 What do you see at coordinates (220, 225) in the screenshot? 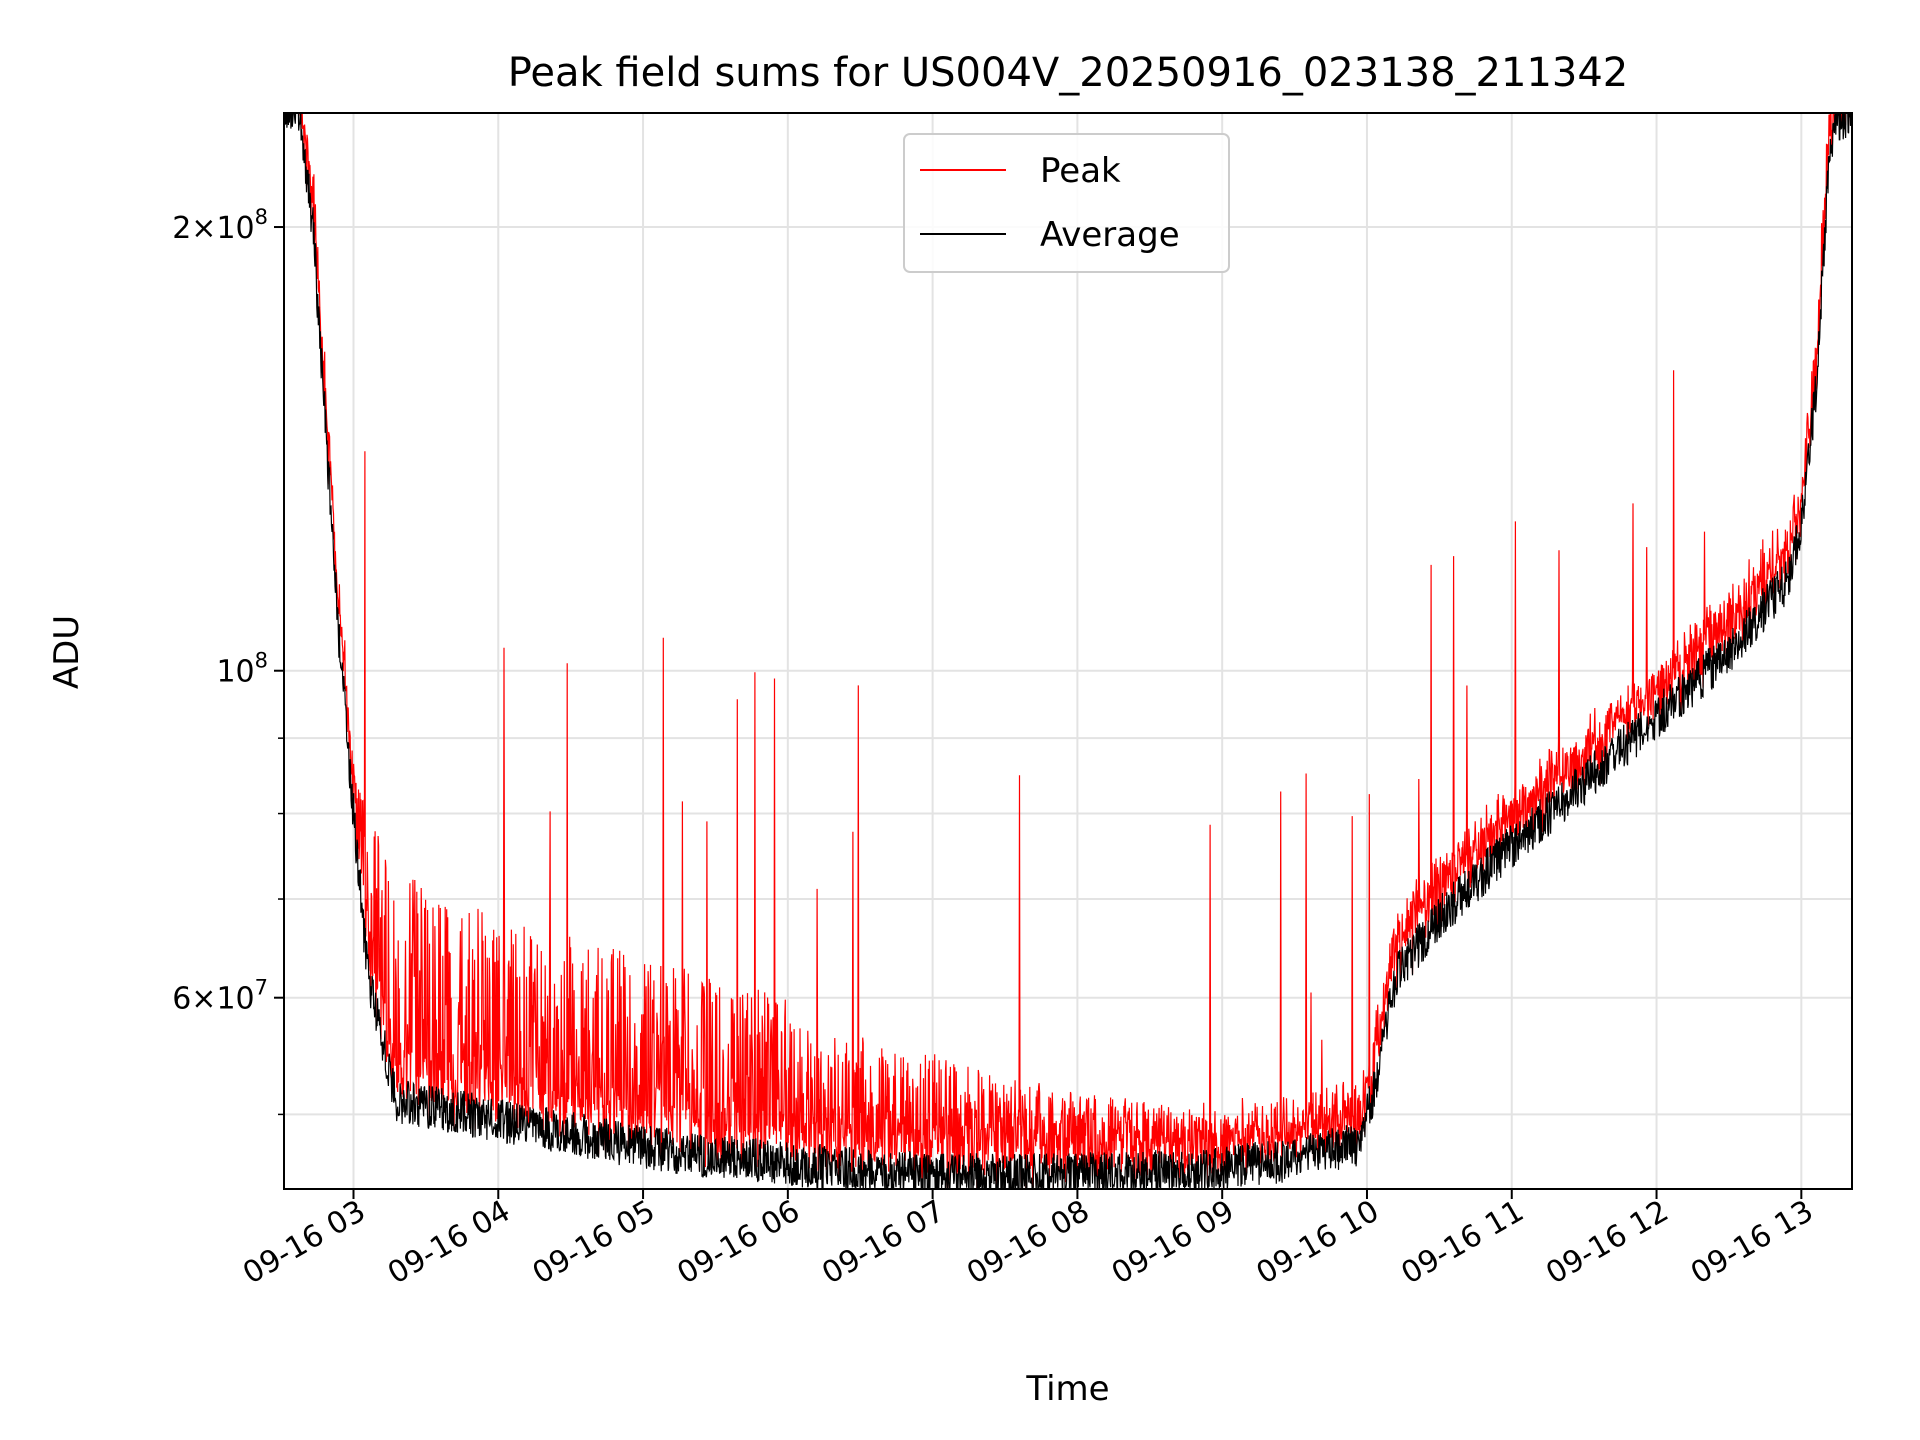
I see `y-tick-label: 2×108` at bounding box center [220, 225].